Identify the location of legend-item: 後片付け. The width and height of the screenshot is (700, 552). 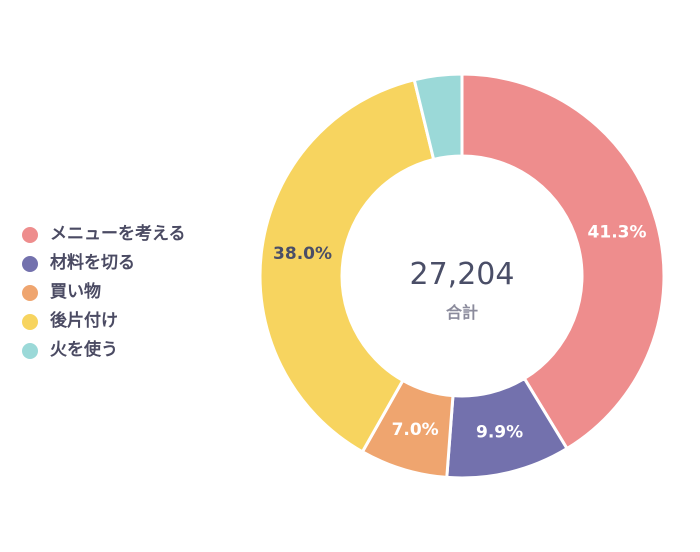
(142, 321).